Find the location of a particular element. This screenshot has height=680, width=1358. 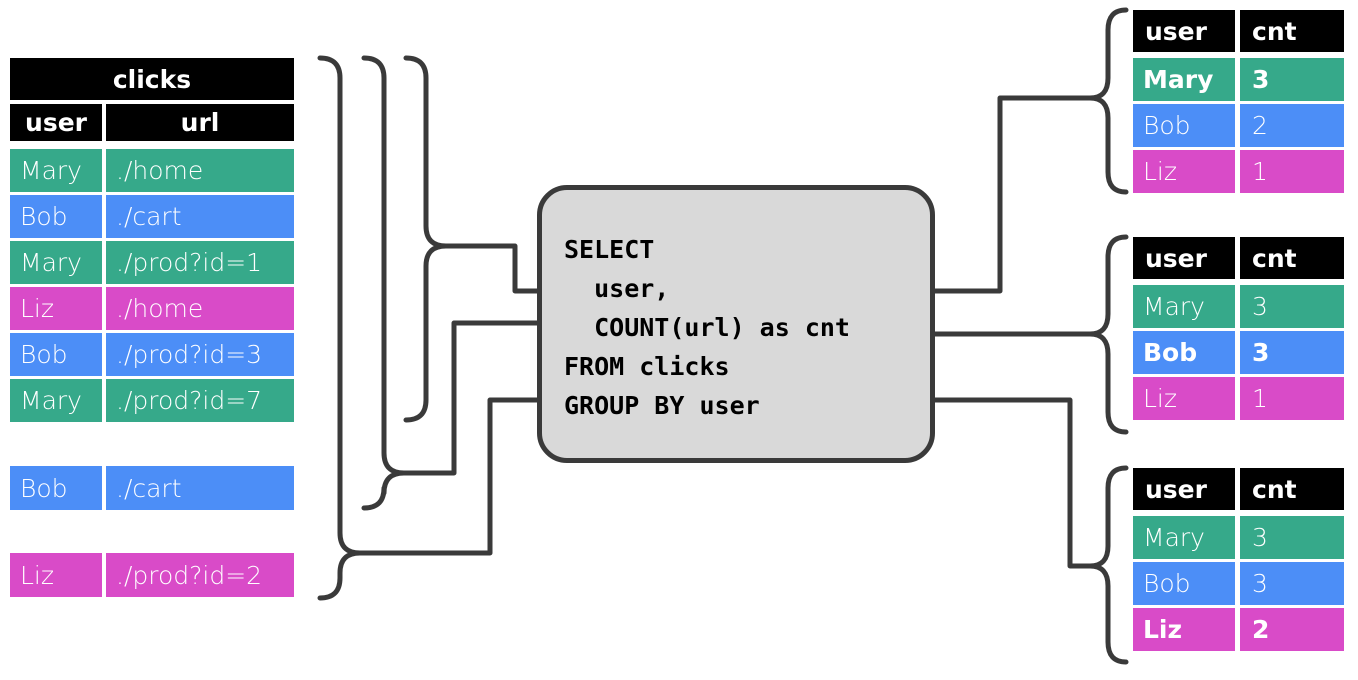

result-2-row-user: Bob is located at coordinates (1184, 352).